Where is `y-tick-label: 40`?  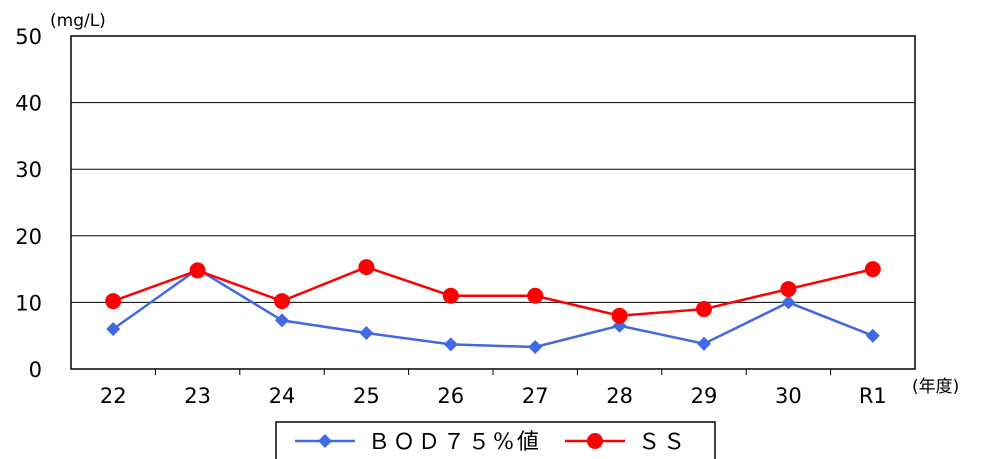 y-tick-label: 40 is located at coordinates (28, 104).